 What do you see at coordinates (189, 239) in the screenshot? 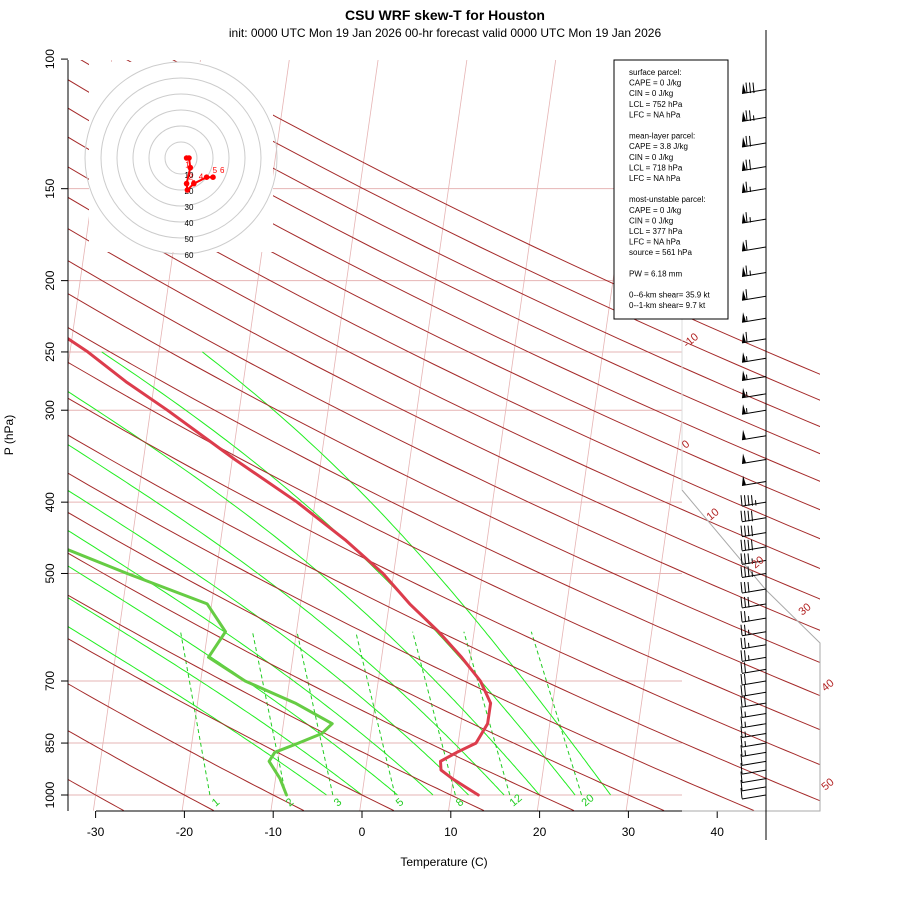
I see `hodograph-ring-label: 50` at bounding box center [189, 239].